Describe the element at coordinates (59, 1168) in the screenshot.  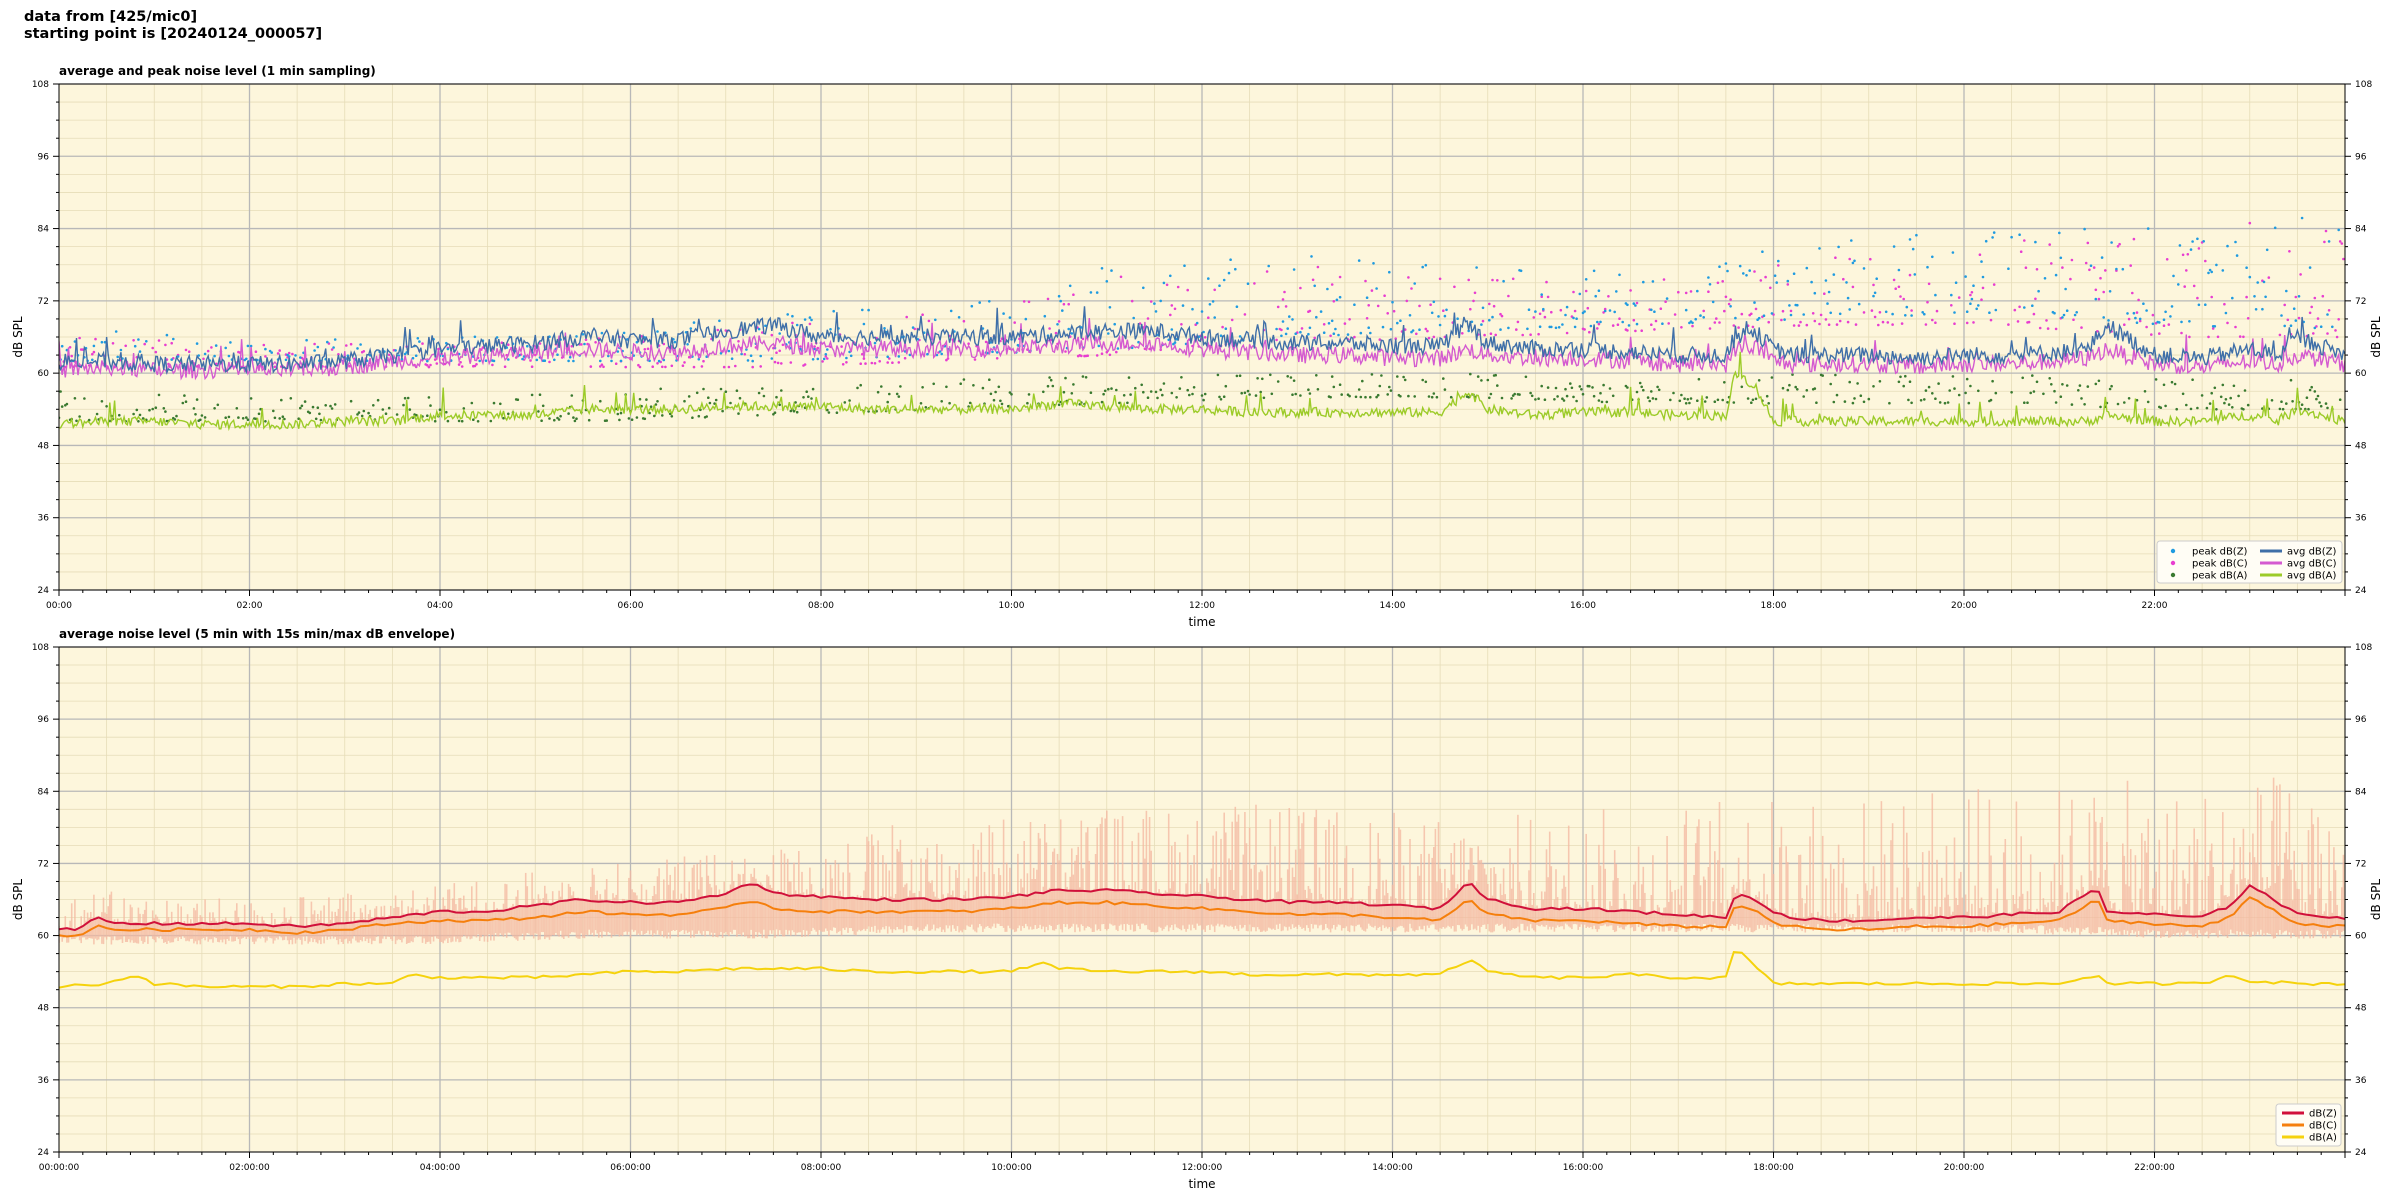
I see `x-tick-label: 00:00:00` at that location.